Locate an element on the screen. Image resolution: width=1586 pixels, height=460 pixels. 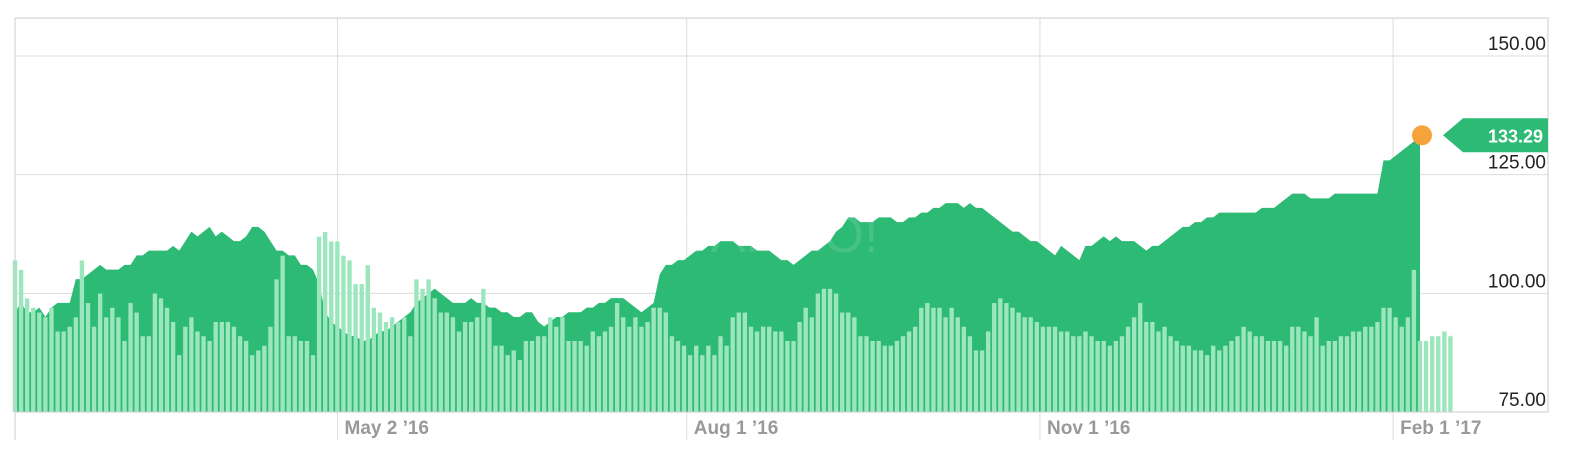
watermark-text: YAHOO! is located at coordinates (779, 235).